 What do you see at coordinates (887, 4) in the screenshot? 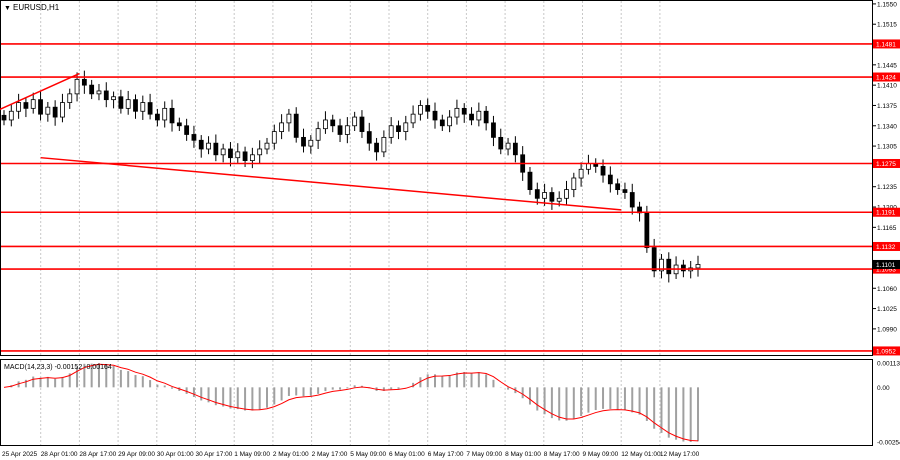
I see `price-tick-label: 1.1550` at bounding box center [887, 4].